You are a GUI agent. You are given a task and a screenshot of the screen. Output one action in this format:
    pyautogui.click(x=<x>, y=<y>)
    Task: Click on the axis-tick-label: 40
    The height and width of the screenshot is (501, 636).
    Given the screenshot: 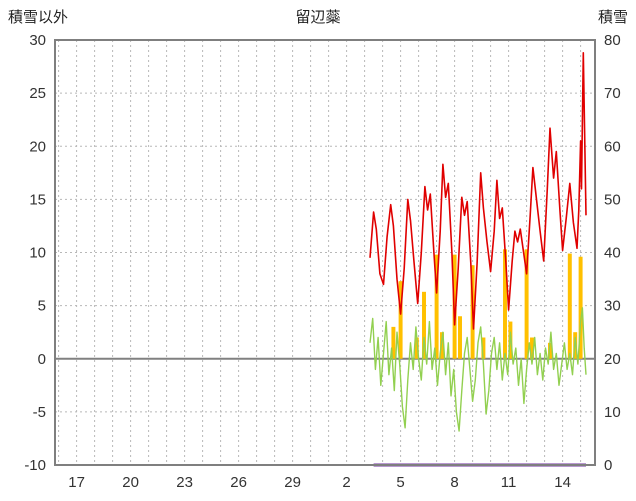 What is the action you would take?
    pyautogui.click(x=612, y=253)
    